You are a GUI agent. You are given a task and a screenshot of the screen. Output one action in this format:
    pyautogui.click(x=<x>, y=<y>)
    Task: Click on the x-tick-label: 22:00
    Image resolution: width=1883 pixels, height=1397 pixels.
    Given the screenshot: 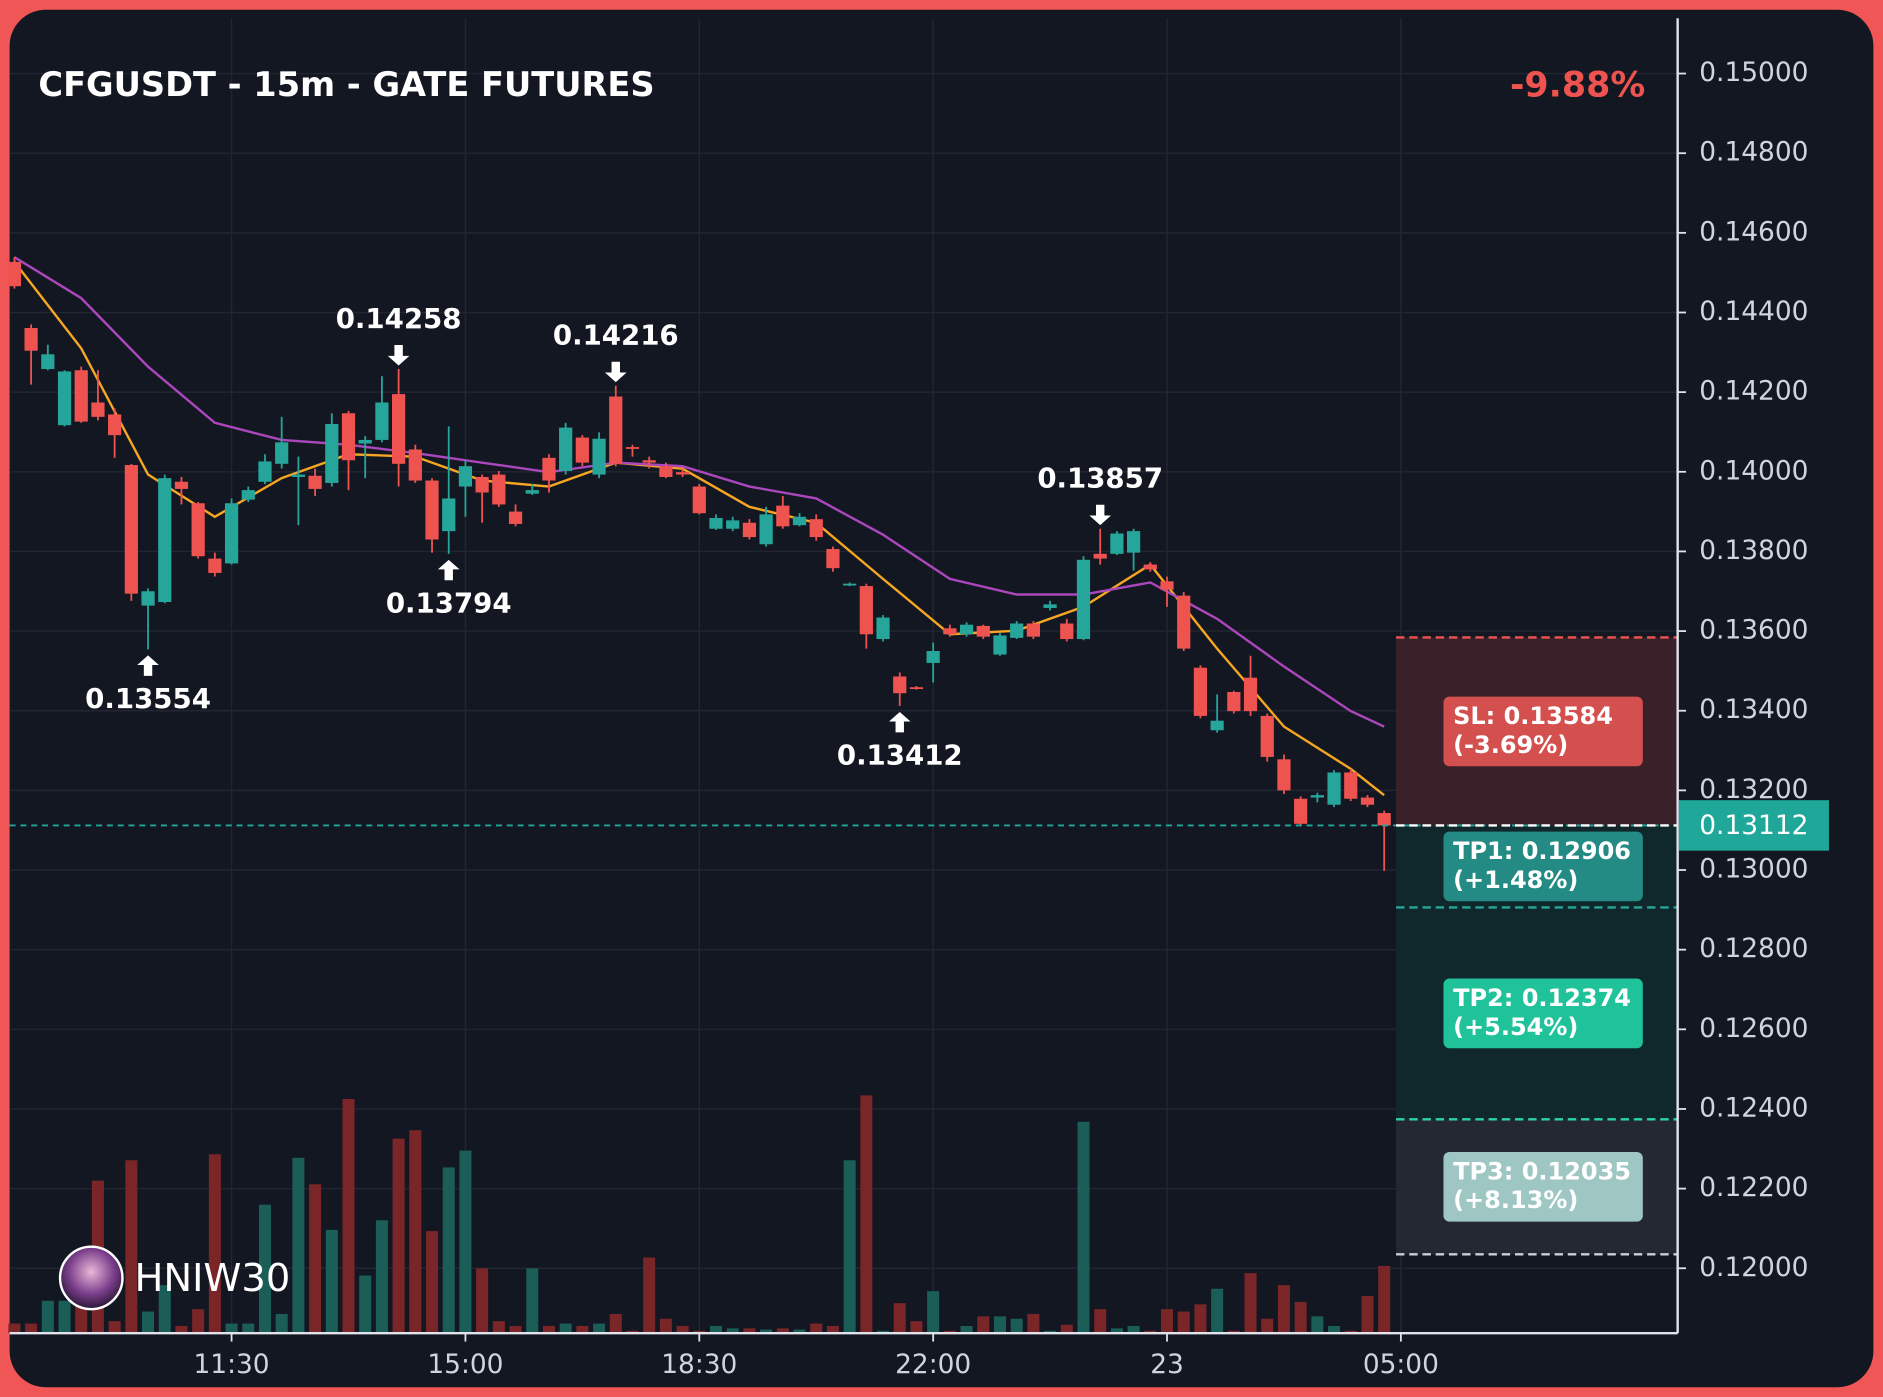 What is the action you would take?
    pyautogui.click(x=933, y=1364)
    